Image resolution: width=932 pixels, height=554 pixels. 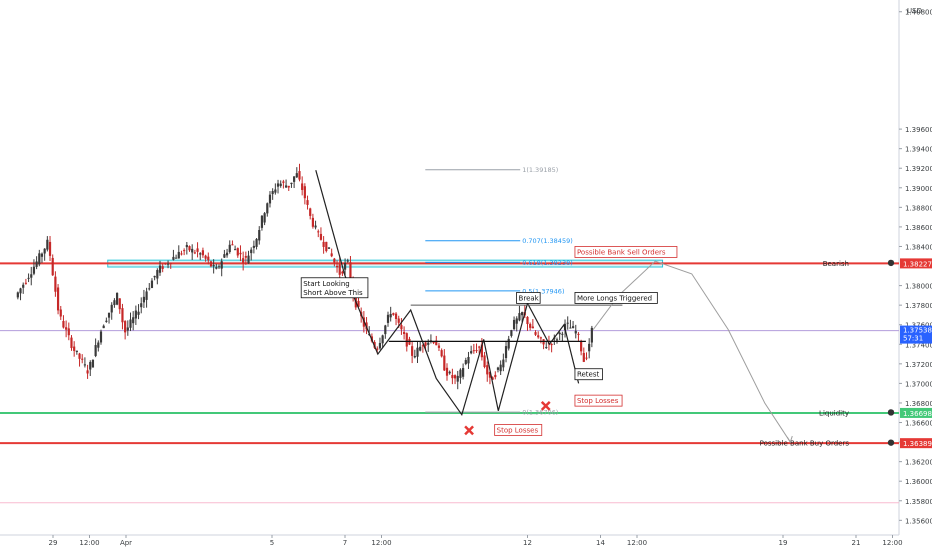 I want to click on y-tick-label: 1.39200, so click(x=918, y=169).